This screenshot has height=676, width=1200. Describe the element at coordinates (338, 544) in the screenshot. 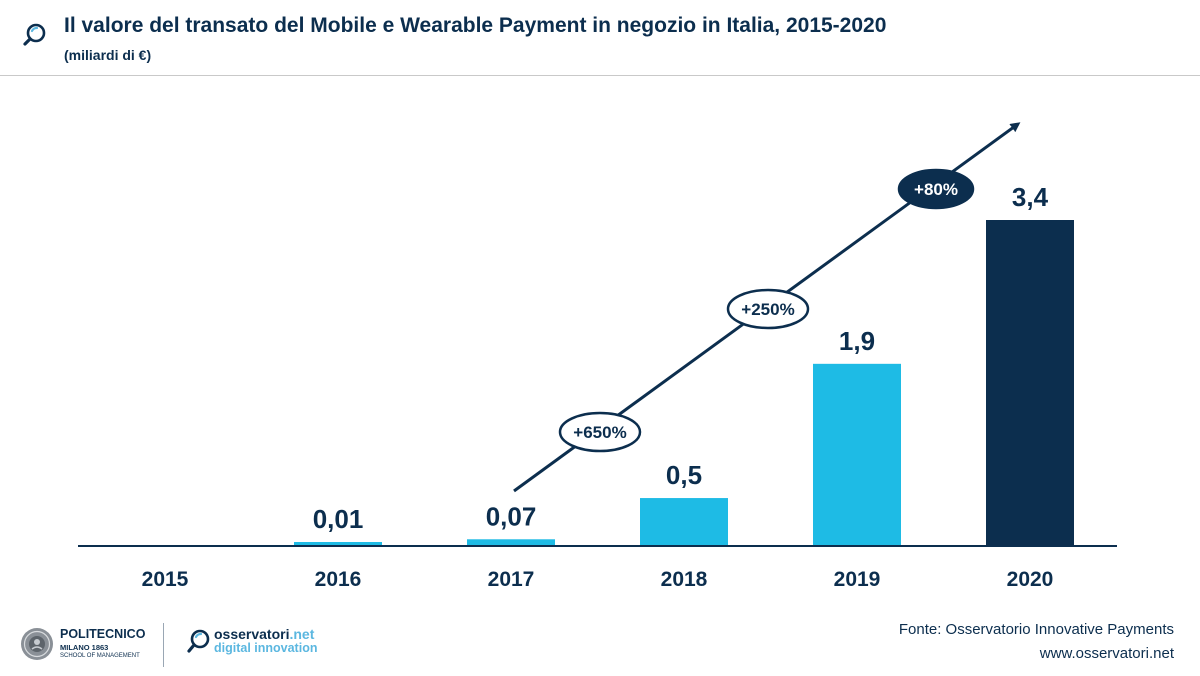

I see `bar-2016` at that location.